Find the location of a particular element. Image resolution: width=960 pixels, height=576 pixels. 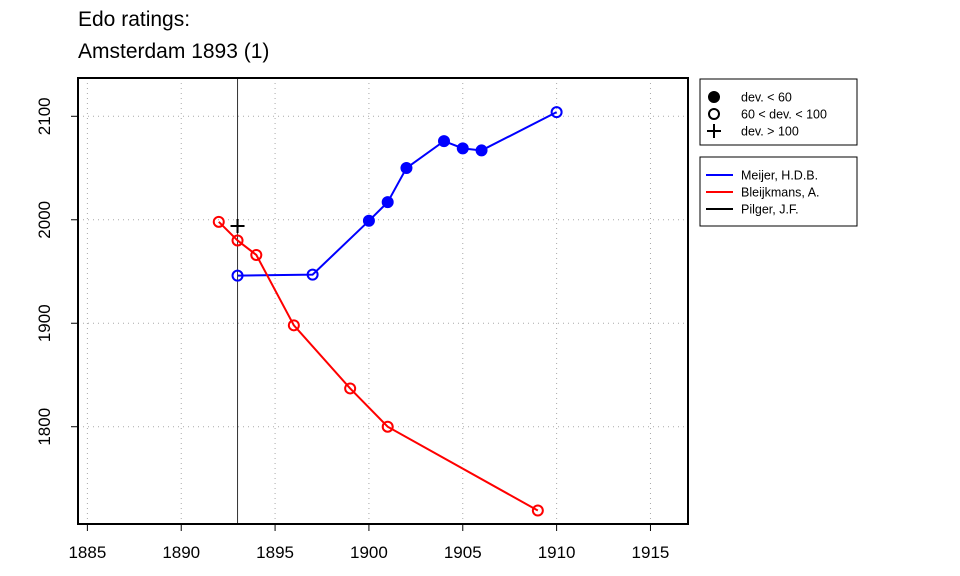

y-tick-label: 1900 is located at coordinates (44, 323).